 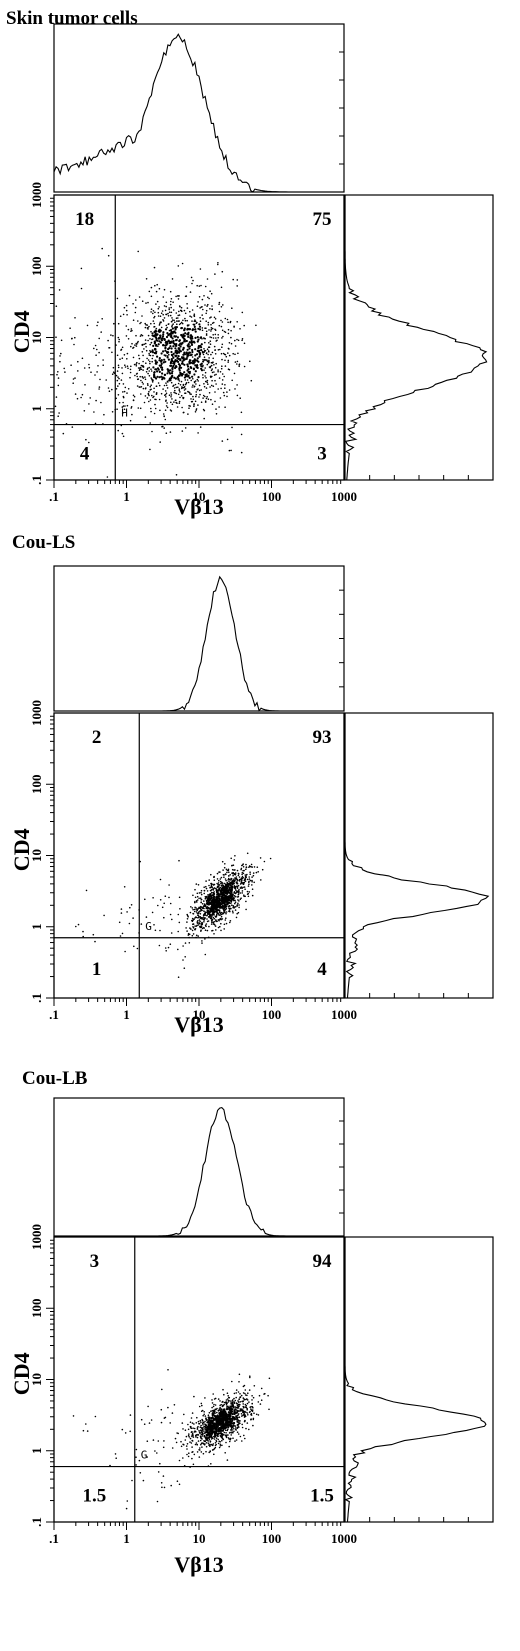 I want to click on gate-label: G, so click(x=144, y=1455).